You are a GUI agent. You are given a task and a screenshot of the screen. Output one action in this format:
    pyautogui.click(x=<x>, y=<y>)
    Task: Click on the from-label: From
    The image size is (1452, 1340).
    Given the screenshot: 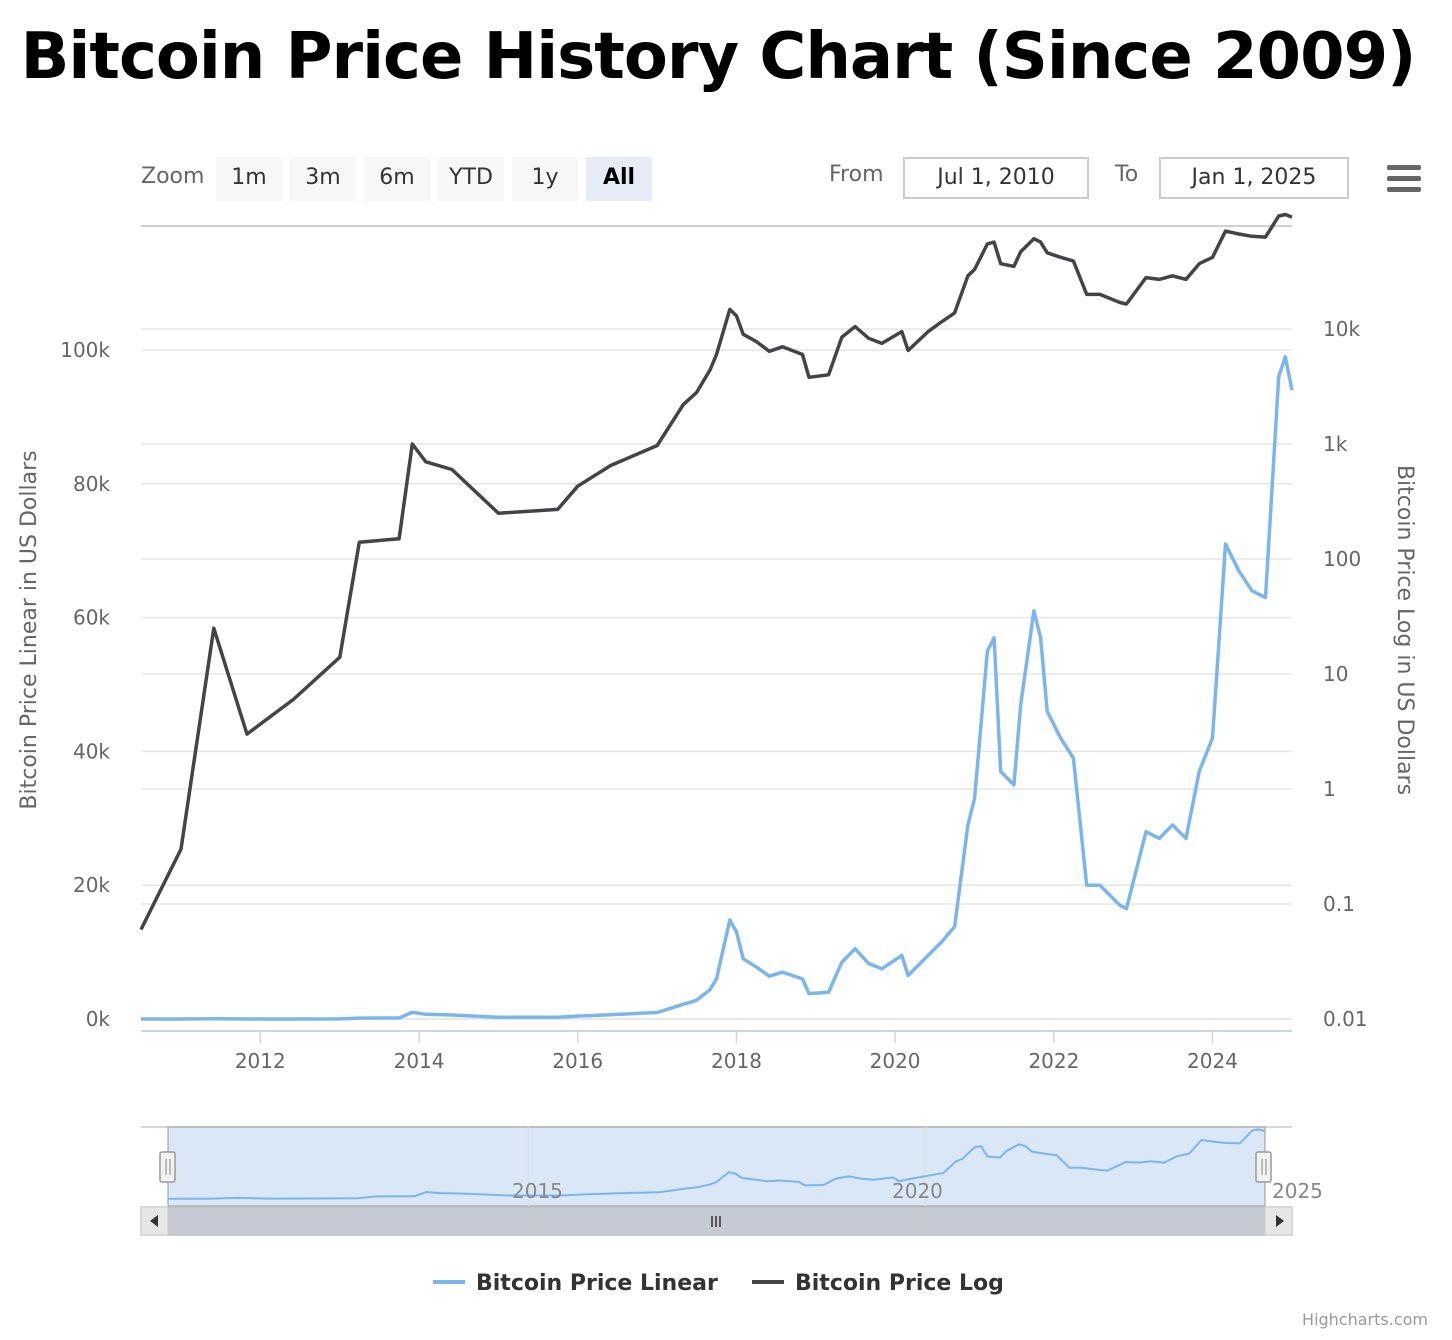 What is the action you would take?
    pyautogui.click(x=856, y=174)
    